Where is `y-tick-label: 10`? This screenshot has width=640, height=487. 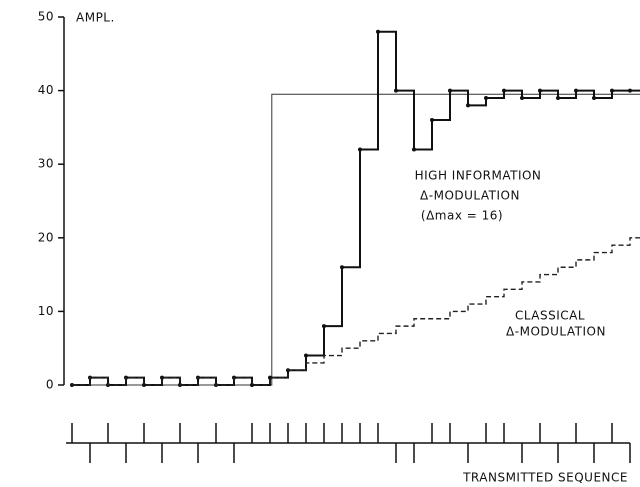 y-tick-label: 10 is located at coordinates (46, 311).